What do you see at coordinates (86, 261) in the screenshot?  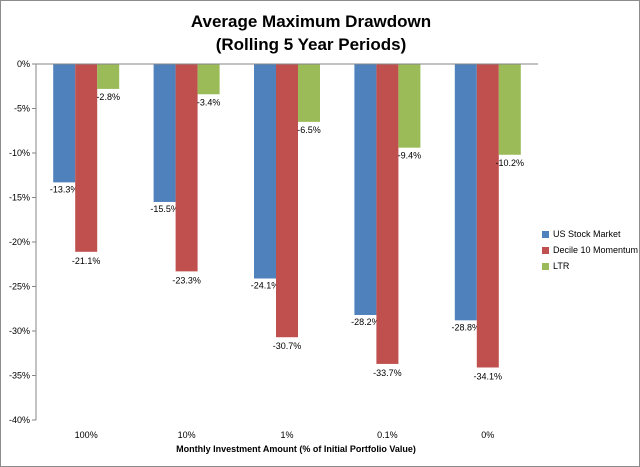 I see `data-label: -21.1%` at bounding box center [86, 261].